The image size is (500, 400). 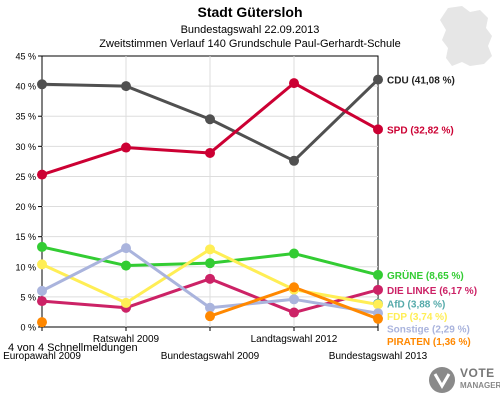 What do you see at coordinates (466, 36) in the screenshot?
I see `germany-map-silhouette` at bounding box center [466, 36].